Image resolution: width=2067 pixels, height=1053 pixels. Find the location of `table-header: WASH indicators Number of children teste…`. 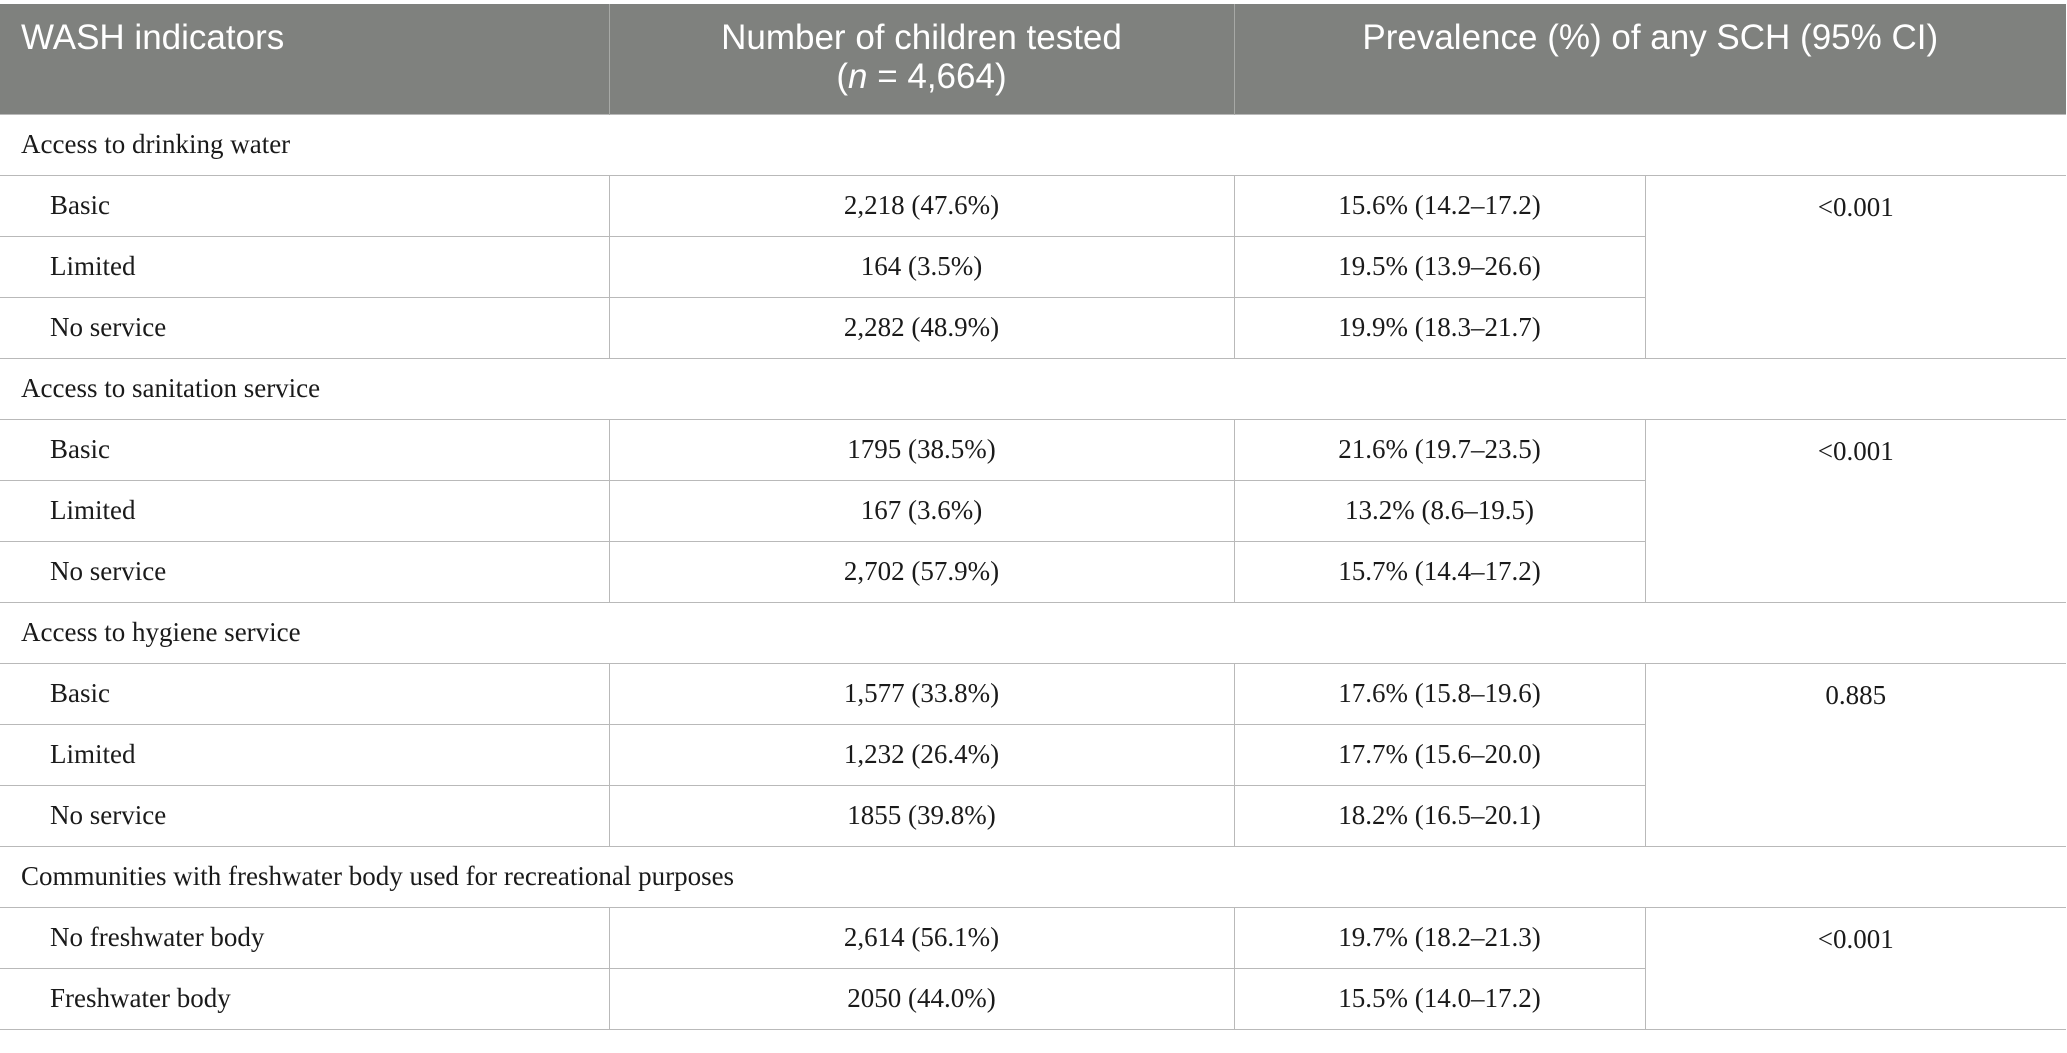

table-header: WASH indicators Number of children teste… is located at coordinates (1033, 59).